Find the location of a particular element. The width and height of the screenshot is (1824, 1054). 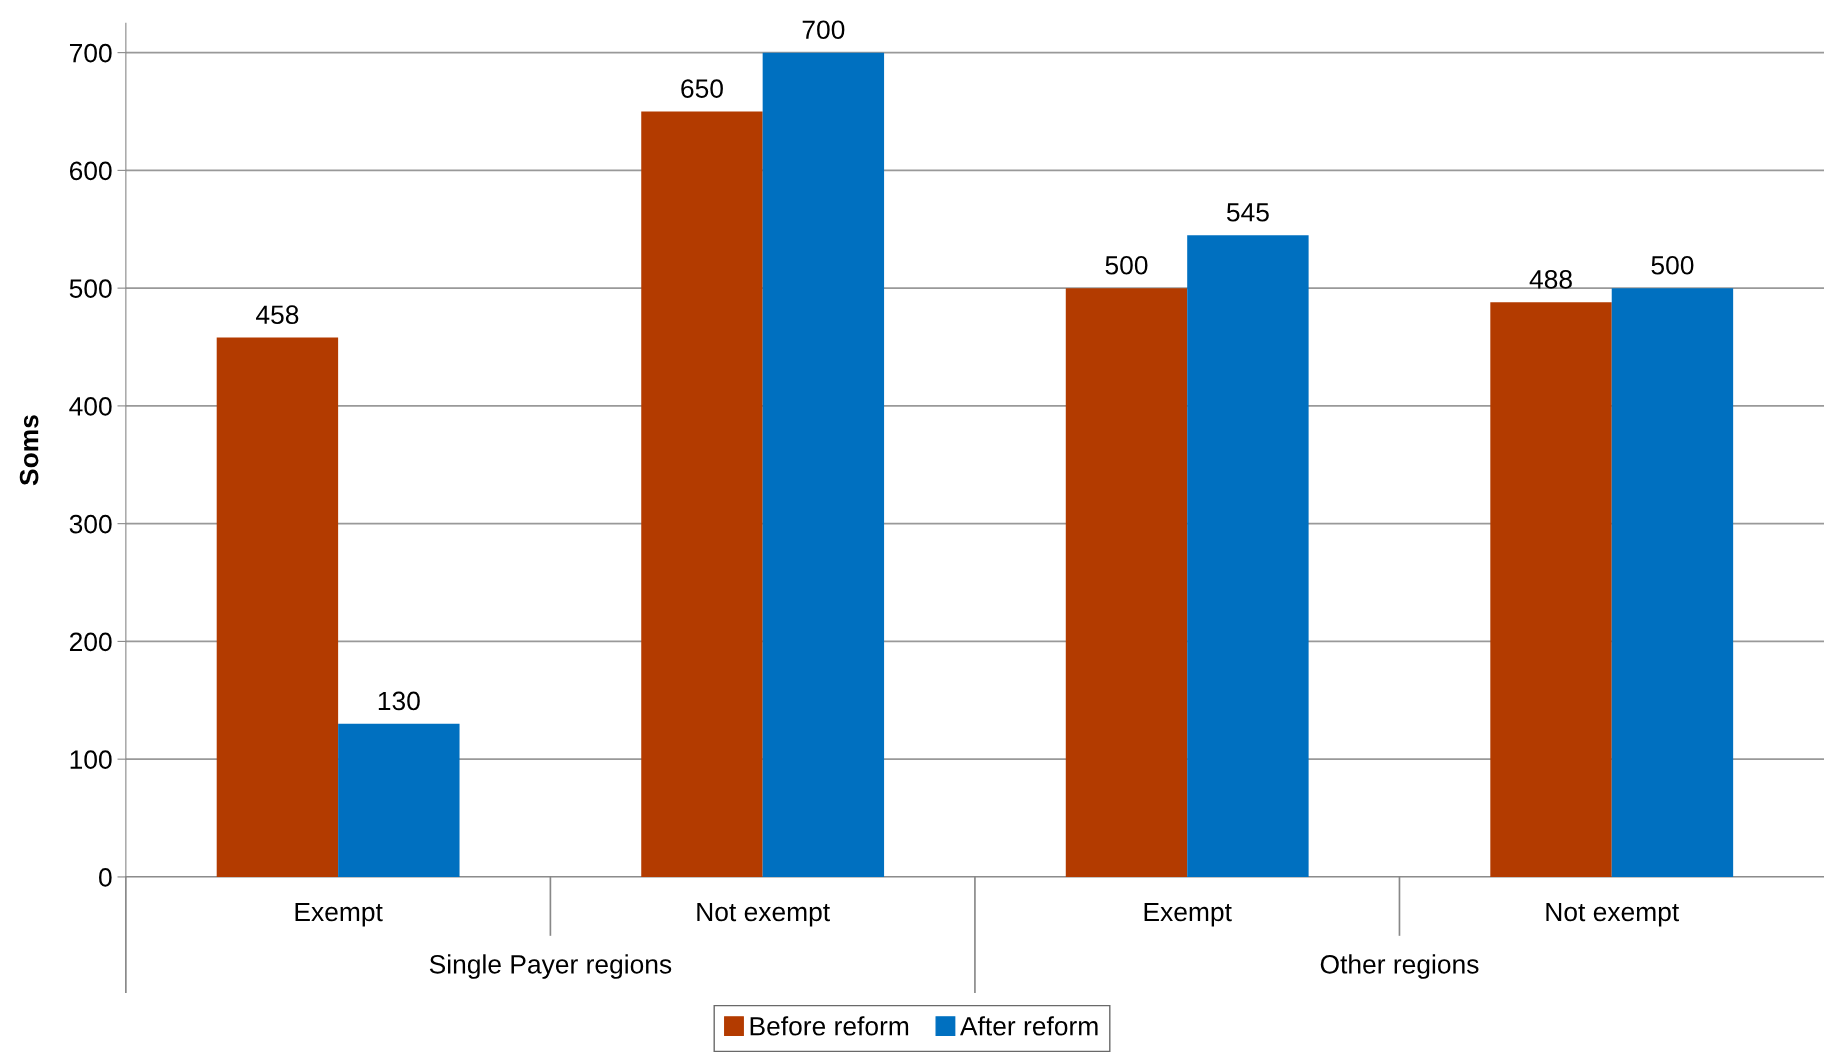

legend-label: Before reform is located at coordinates (829, 1026).